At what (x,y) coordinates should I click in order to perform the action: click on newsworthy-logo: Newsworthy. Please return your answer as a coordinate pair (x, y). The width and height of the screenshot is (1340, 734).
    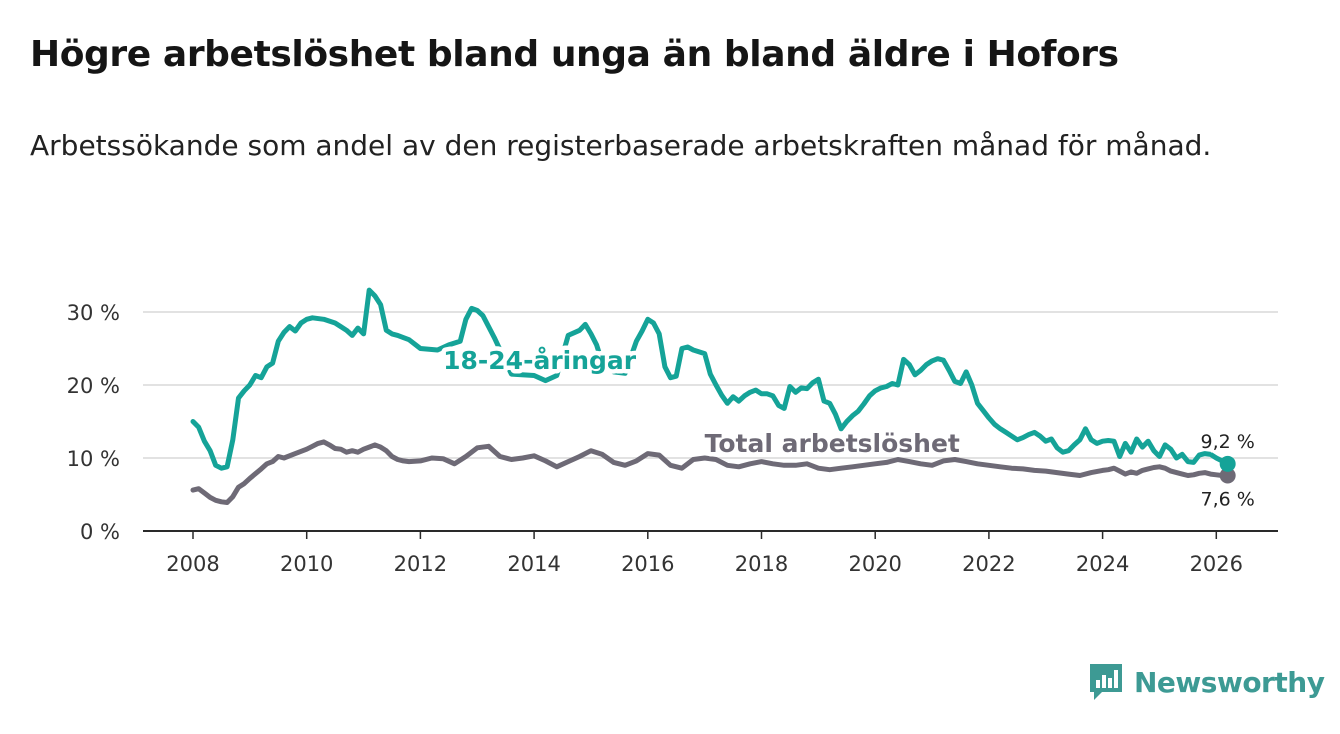
    Looking at the image, I should click on (1206, 682).